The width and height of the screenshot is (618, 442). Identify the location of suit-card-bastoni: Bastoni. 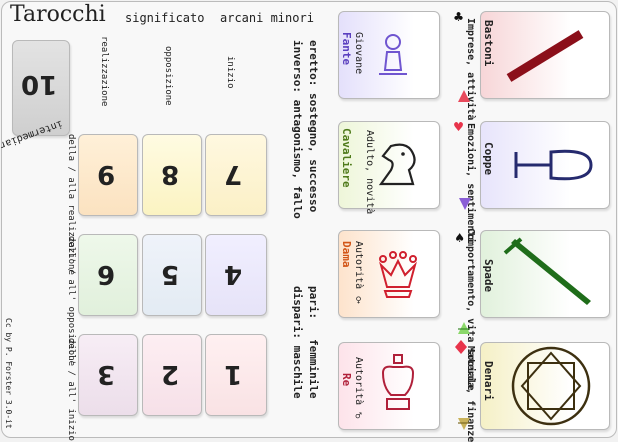
(545, 55).